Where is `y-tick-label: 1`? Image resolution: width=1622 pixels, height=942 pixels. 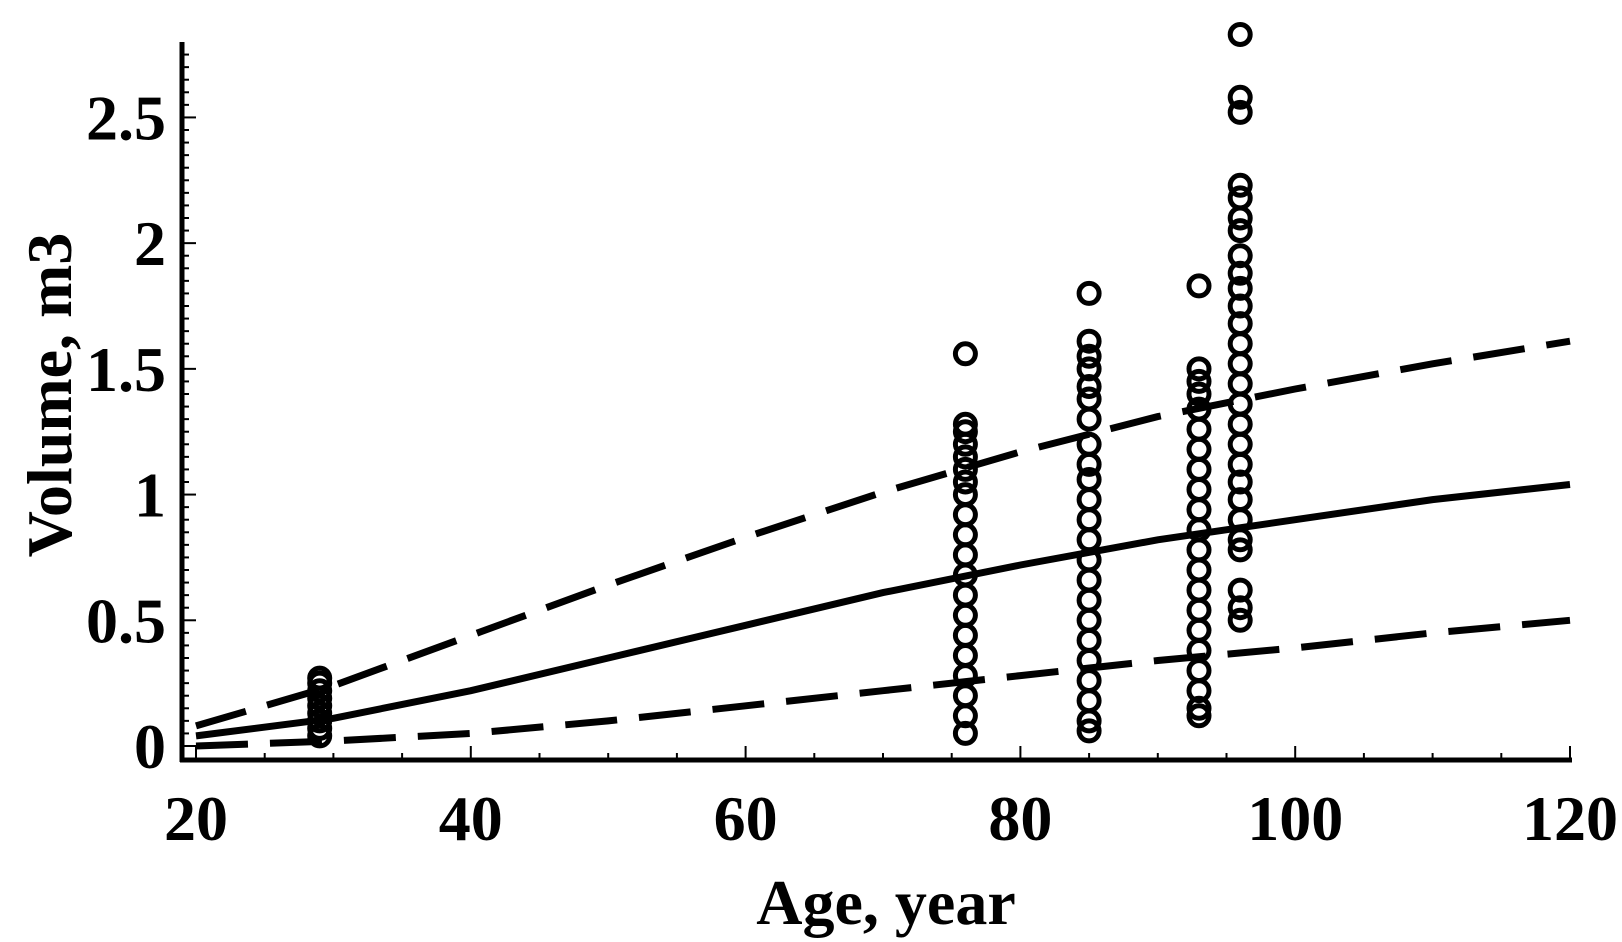 y-tick-label: 1 is located at coordinates (150, 495).